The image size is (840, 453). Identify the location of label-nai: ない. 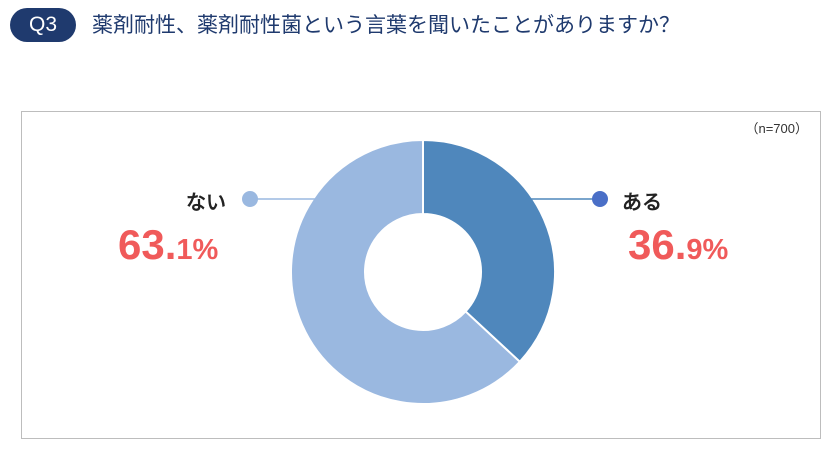
(206, 202).